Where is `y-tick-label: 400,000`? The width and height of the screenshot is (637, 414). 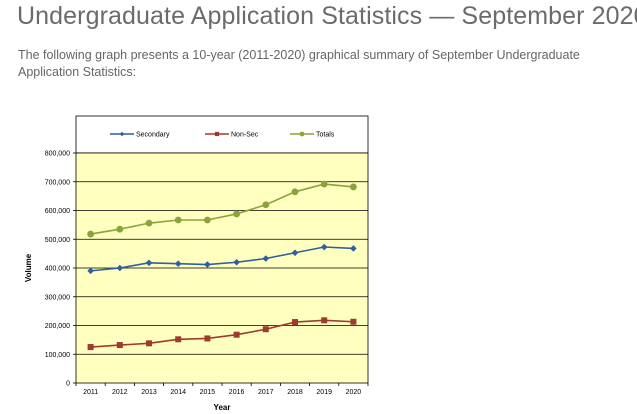 y-tick-label: 400,000 is located at coordinates (57, 269).